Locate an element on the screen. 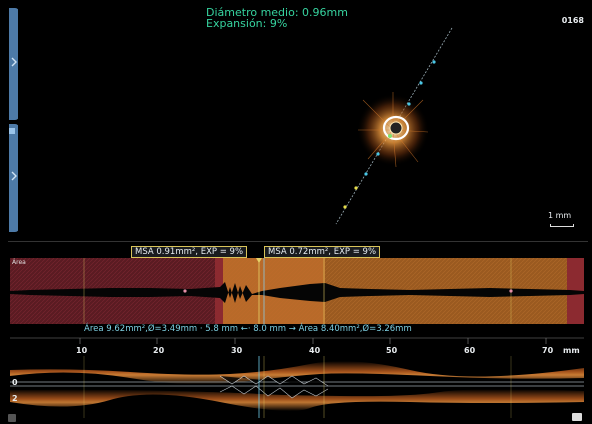  ruler-tick-10: 10 is located at coordinates (82, 350).